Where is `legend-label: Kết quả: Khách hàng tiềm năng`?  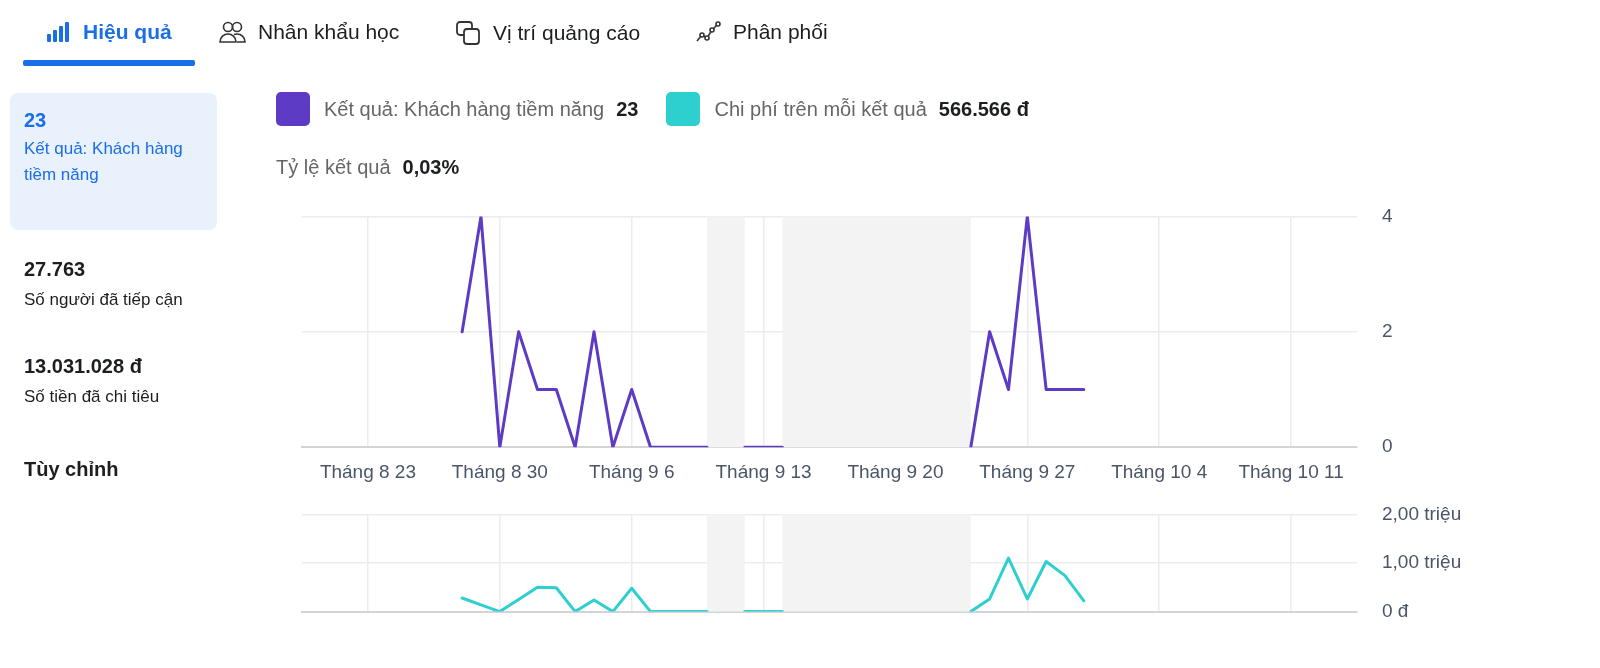 legend-label: Kết quả: Khách hàng tiềm năng is located at coordinates (464, 109).